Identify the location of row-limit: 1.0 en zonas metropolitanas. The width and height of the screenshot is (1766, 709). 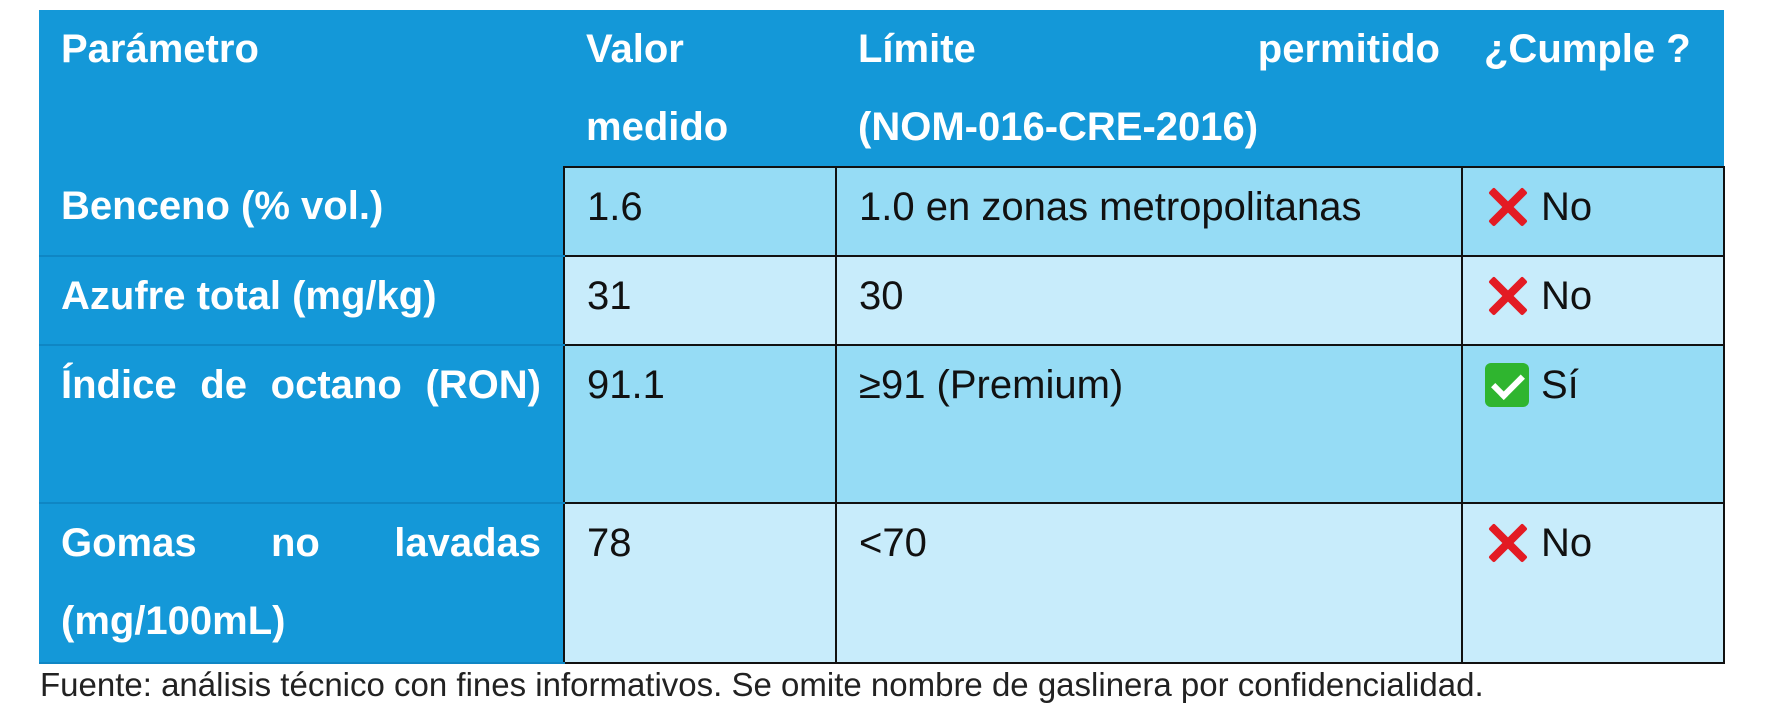
(1149, 211).